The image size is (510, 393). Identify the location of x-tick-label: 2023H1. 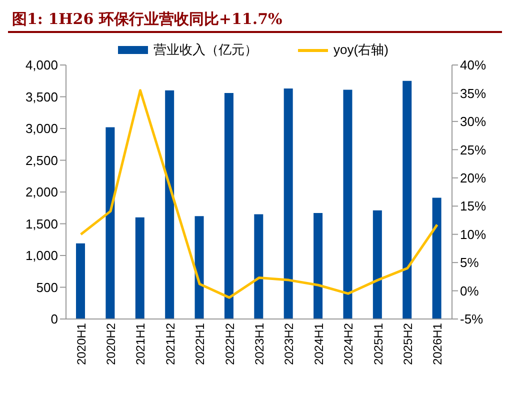
(259, 344).